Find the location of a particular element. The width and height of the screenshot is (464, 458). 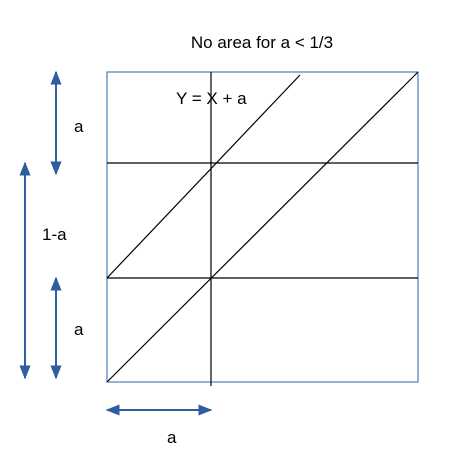

label-top-a: a is located at coordinates (79, 126).